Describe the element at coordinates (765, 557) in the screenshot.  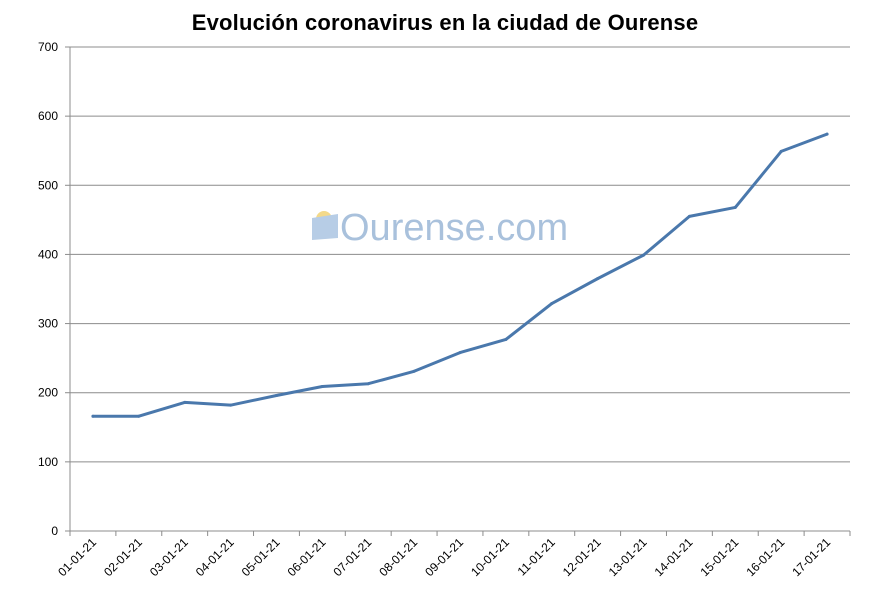
I see `x-tick-label: 16-01-21` at that location.